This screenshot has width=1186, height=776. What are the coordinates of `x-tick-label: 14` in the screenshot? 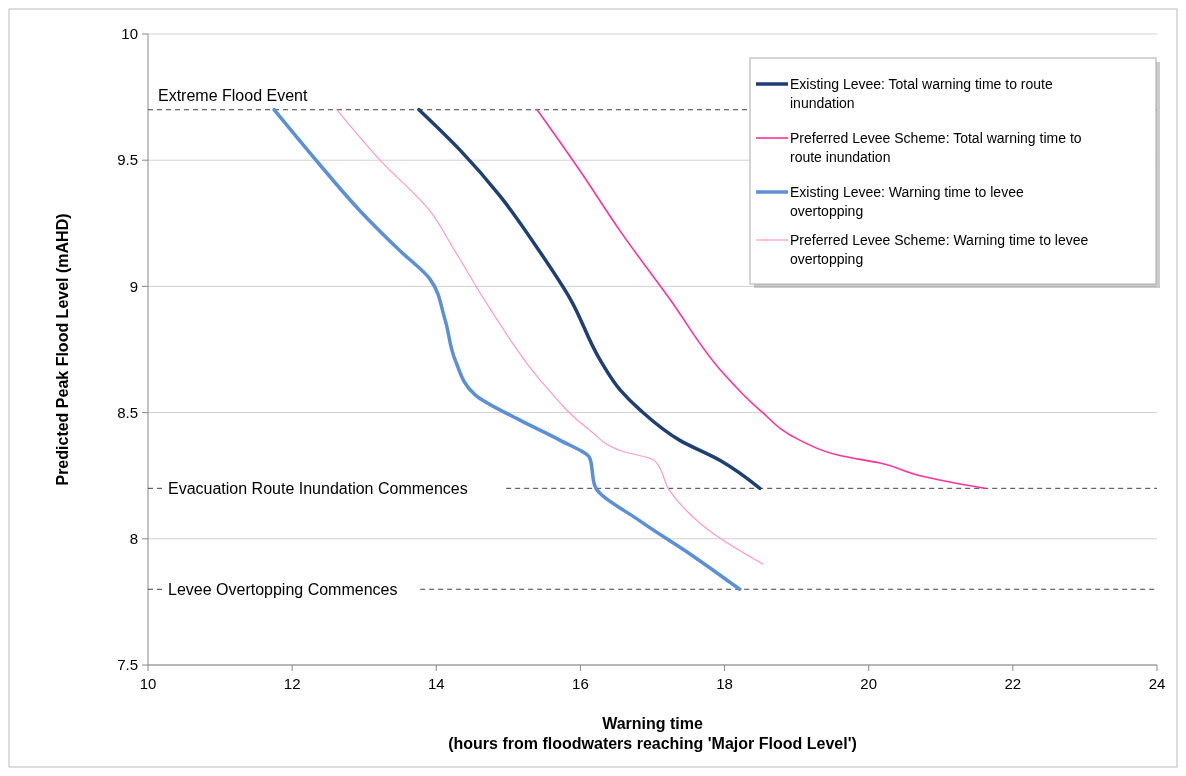 It's located at (436, 683).